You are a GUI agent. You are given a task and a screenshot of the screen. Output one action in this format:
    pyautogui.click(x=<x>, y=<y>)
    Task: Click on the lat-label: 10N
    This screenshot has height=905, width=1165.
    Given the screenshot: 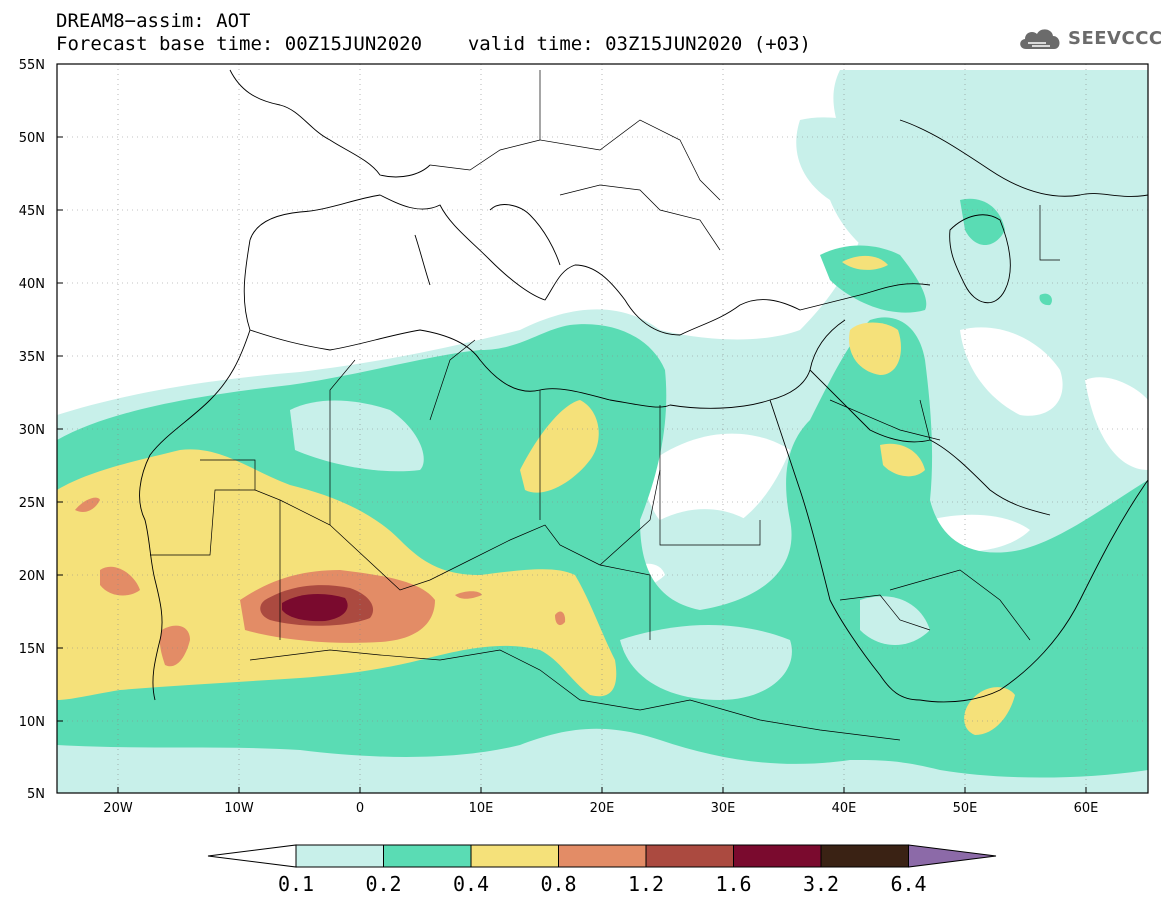 What is the action you would take?
    pyautogui.click(x=32, y=722)
    